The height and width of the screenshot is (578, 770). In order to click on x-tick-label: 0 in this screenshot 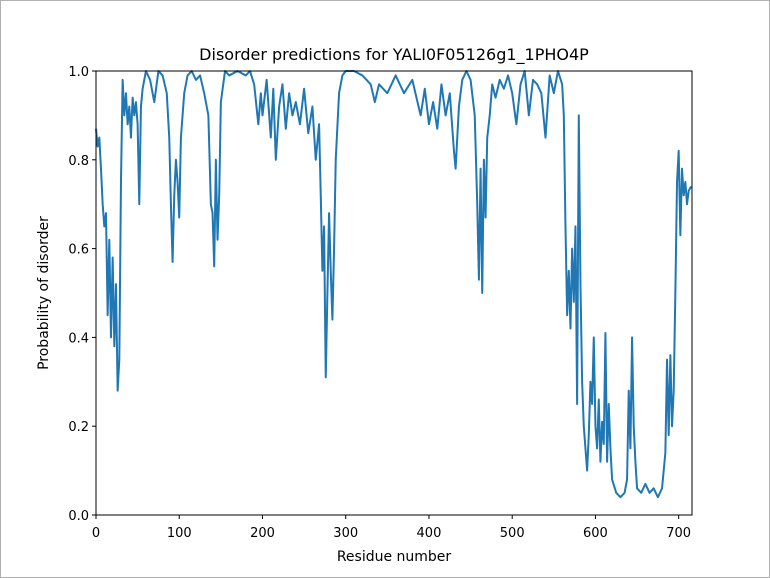, I will do `click(96, 533)`.